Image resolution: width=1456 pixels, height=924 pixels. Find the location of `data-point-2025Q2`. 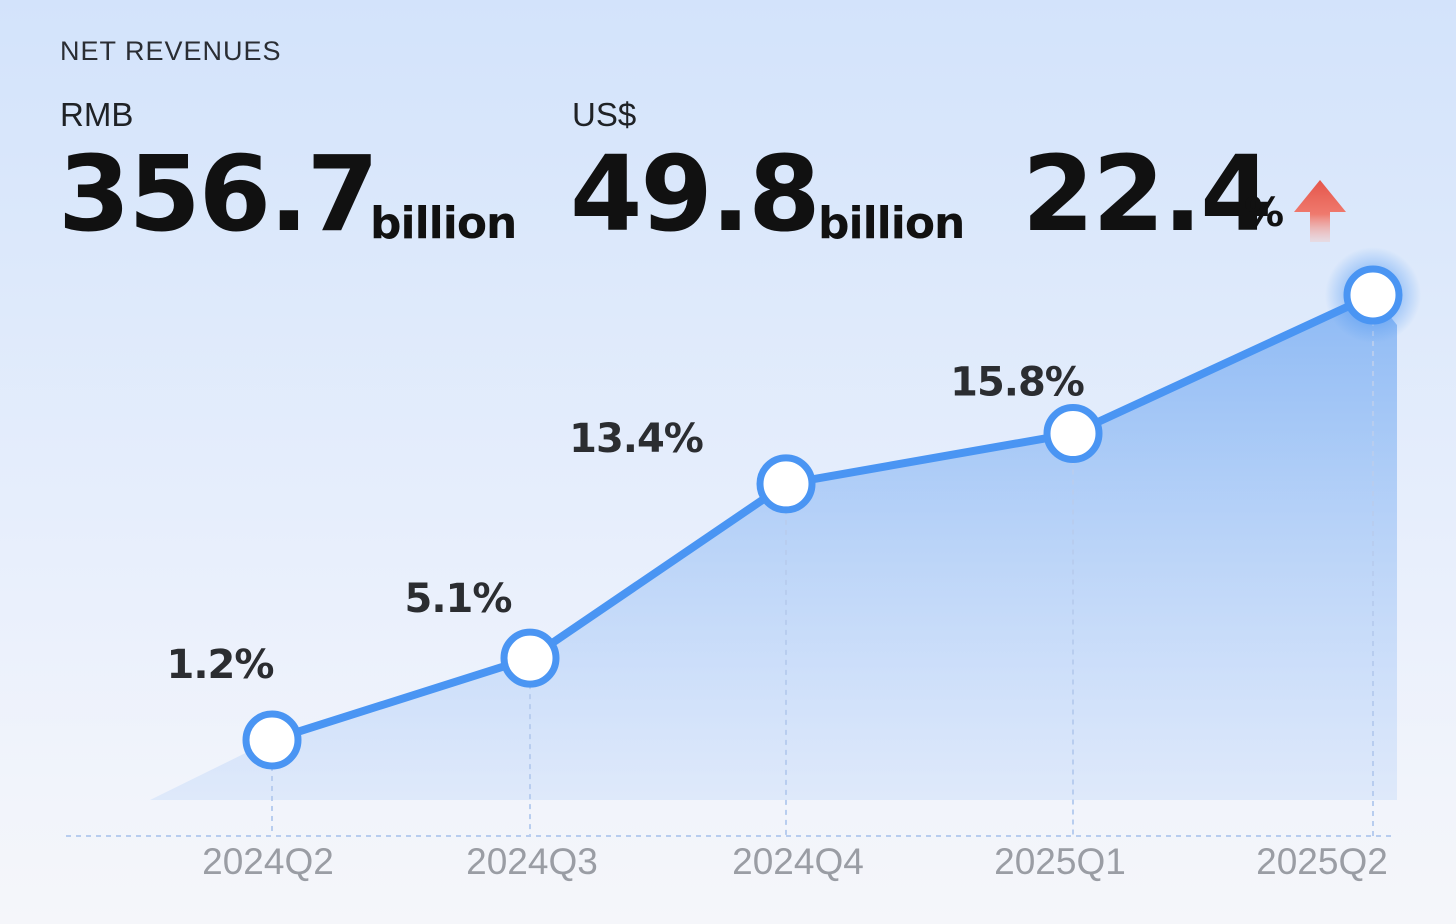

data-point-2025Q2 is located at coordinates (1373, 295).